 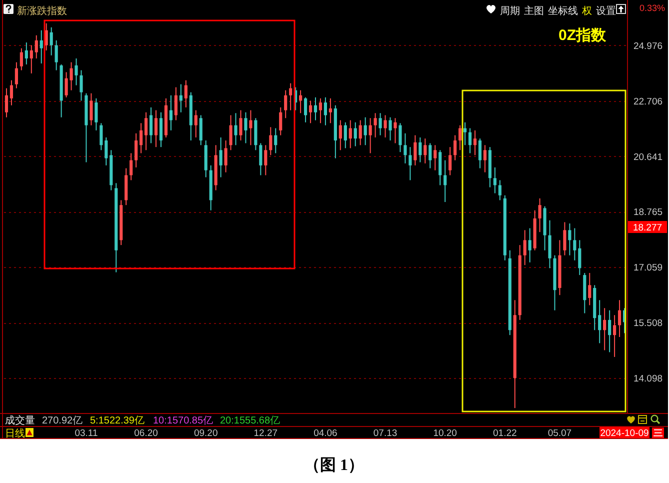 I want to click on cursor-price-label: 18.277, so click(x=647, y=227).